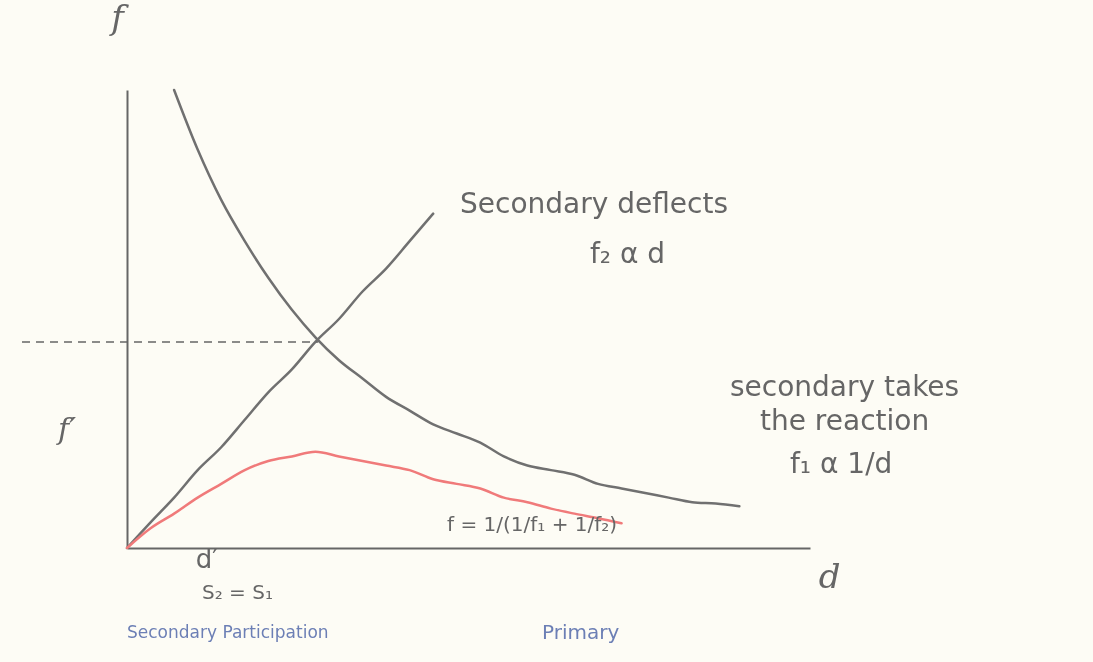  I want to click on text: Primary, so click(581, 632).